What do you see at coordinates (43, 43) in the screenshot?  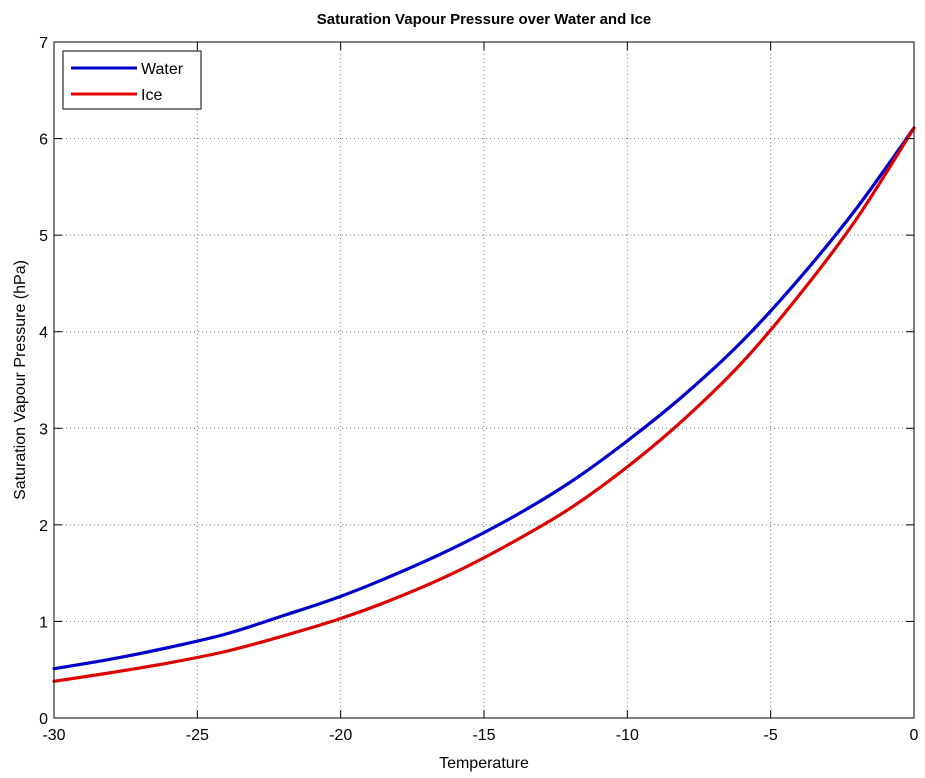 I see `y-tick-label: 7` at bounding box center [43, 43].